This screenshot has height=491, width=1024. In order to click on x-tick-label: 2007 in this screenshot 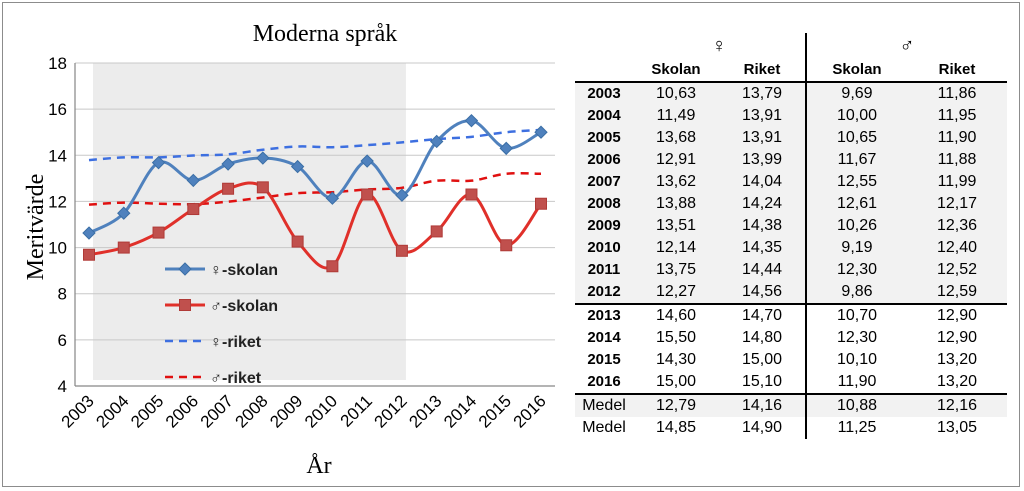, I will do `click(217, 411)`.